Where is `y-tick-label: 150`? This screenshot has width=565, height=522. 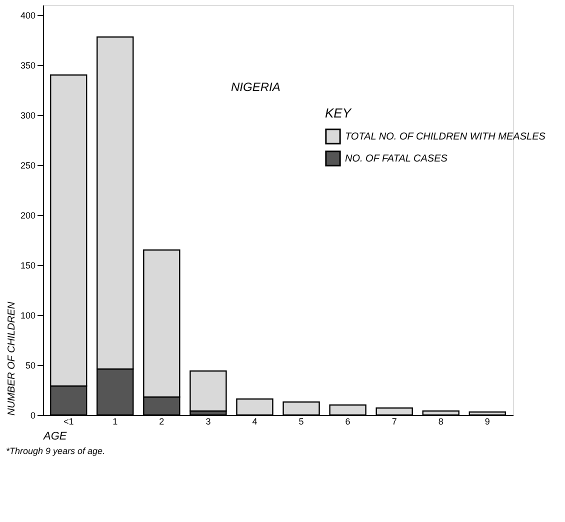 y-tick-label: 150 is located at coordinates (28, 265).